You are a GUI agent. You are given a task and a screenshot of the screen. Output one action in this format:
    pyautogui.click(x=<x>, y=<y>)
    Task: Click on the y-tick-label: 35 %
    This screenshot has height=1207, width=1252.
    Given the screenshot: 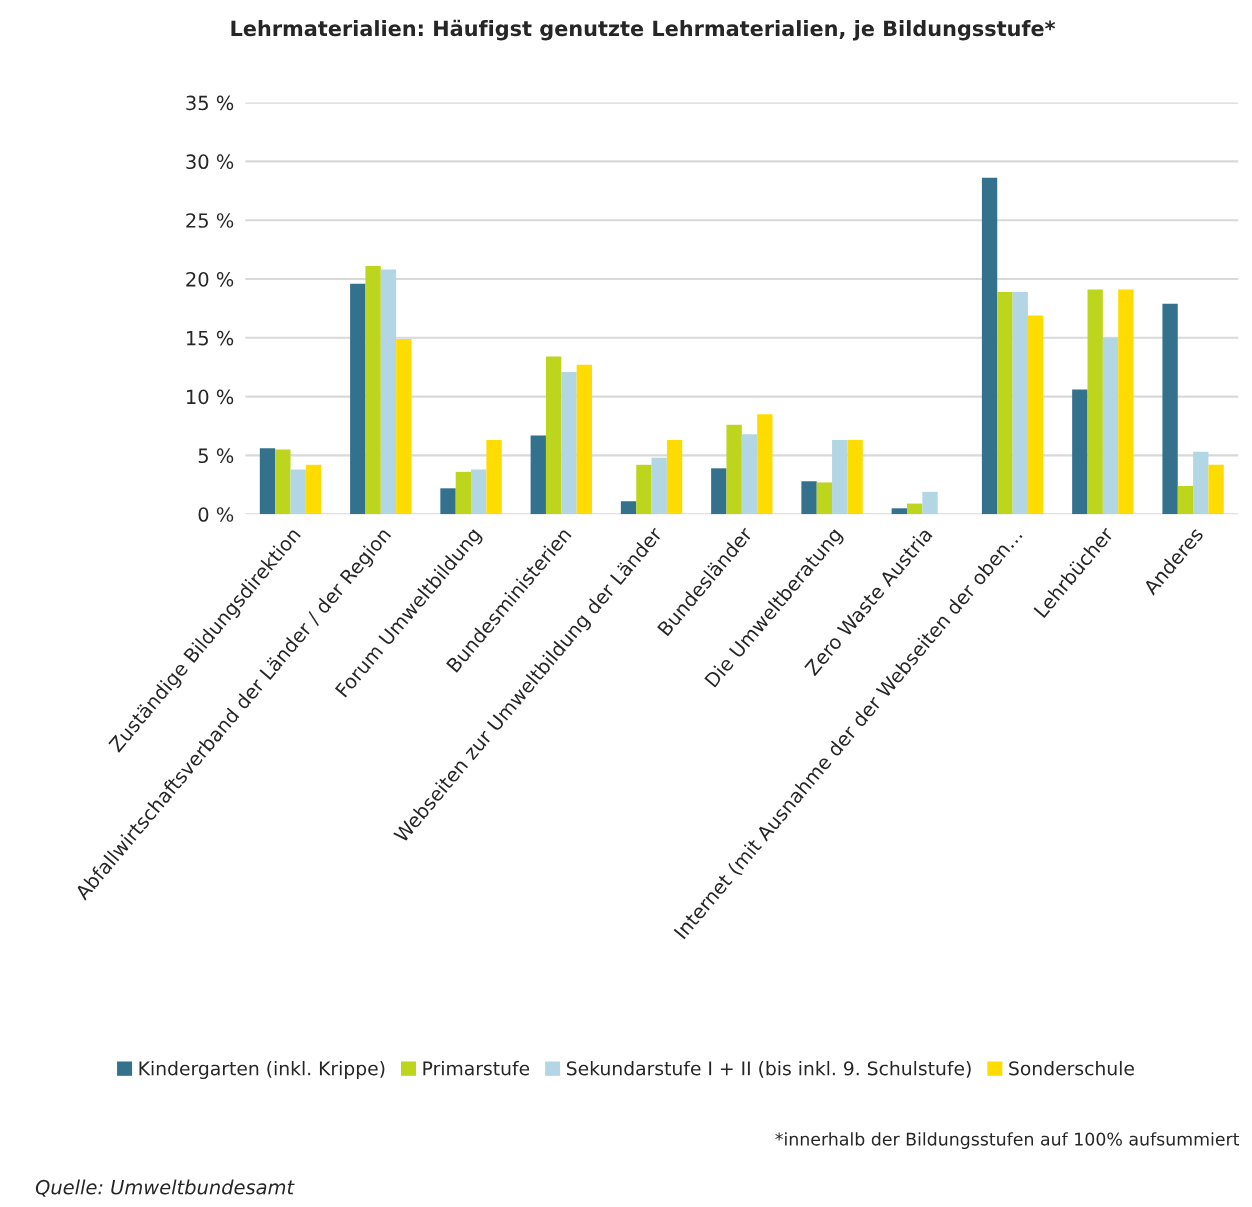 What is the action you would take?
    pyautogui.click(x=210, y=103)
    